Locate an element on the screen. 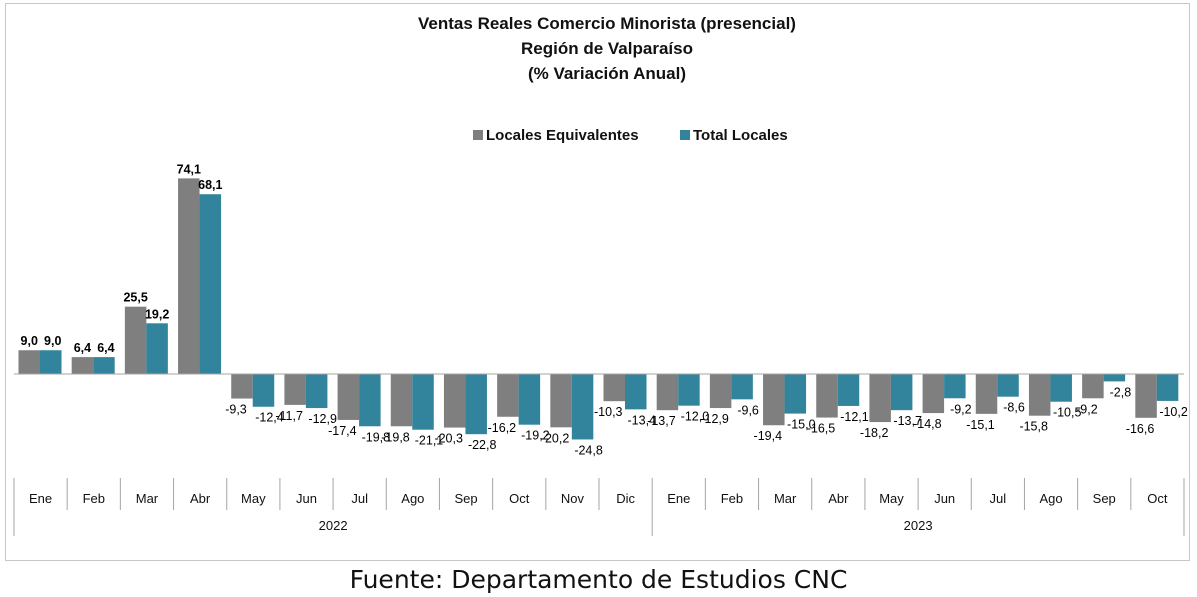 The width and height of the screenshot is (1197, 597). data-label-total-locales-3: 68,1 is located at coordinates (210, 185).